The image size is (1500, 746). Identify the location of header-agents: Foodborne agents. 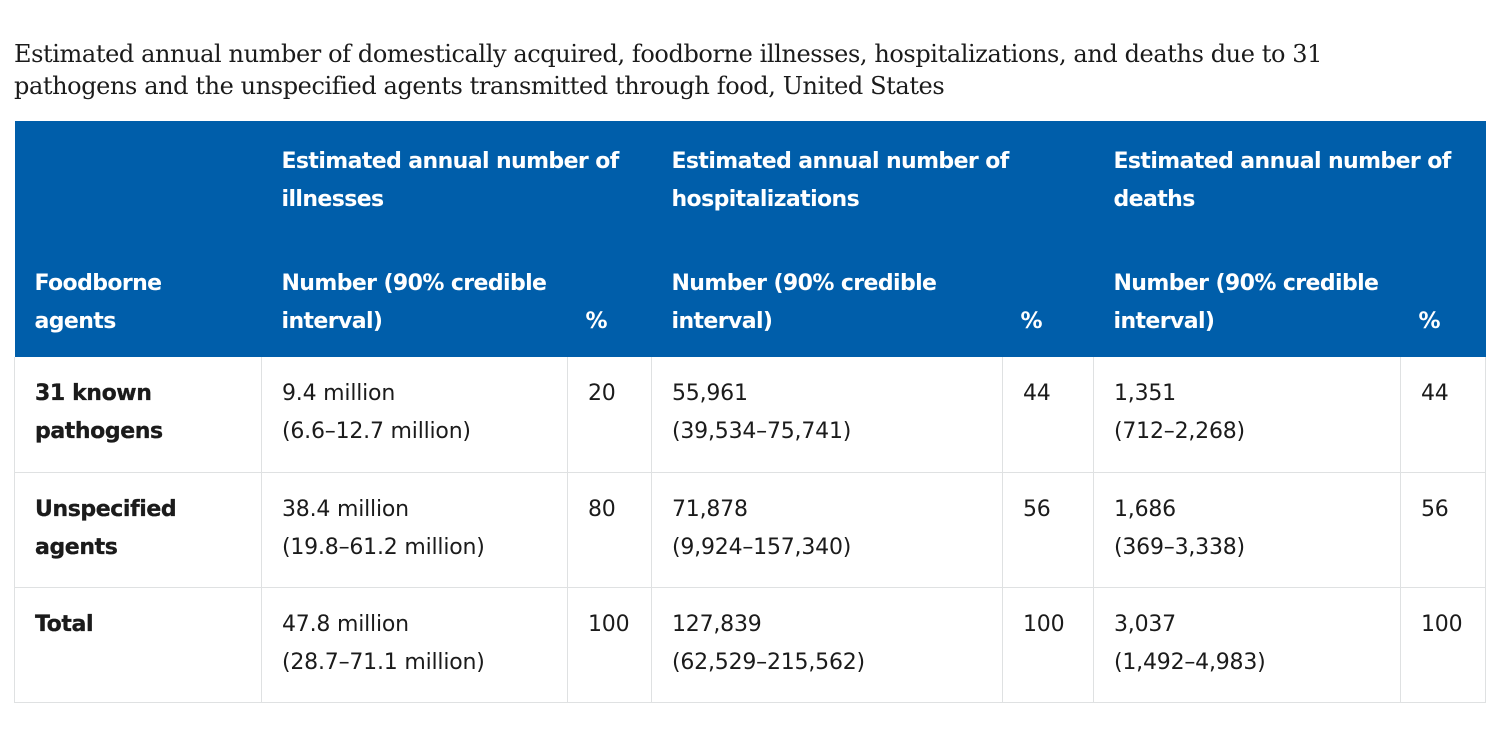
(138, 297).